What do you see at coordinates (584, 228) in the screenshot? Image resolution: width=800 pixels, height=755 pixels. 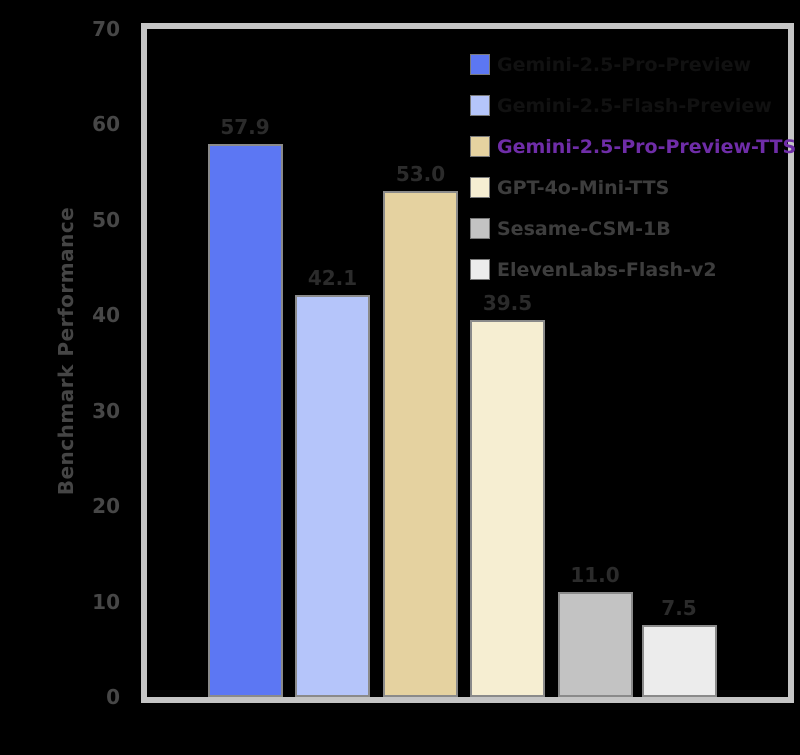 I see `legend-label: Sesame-CSM-1B` at bounding box center [584, 228].